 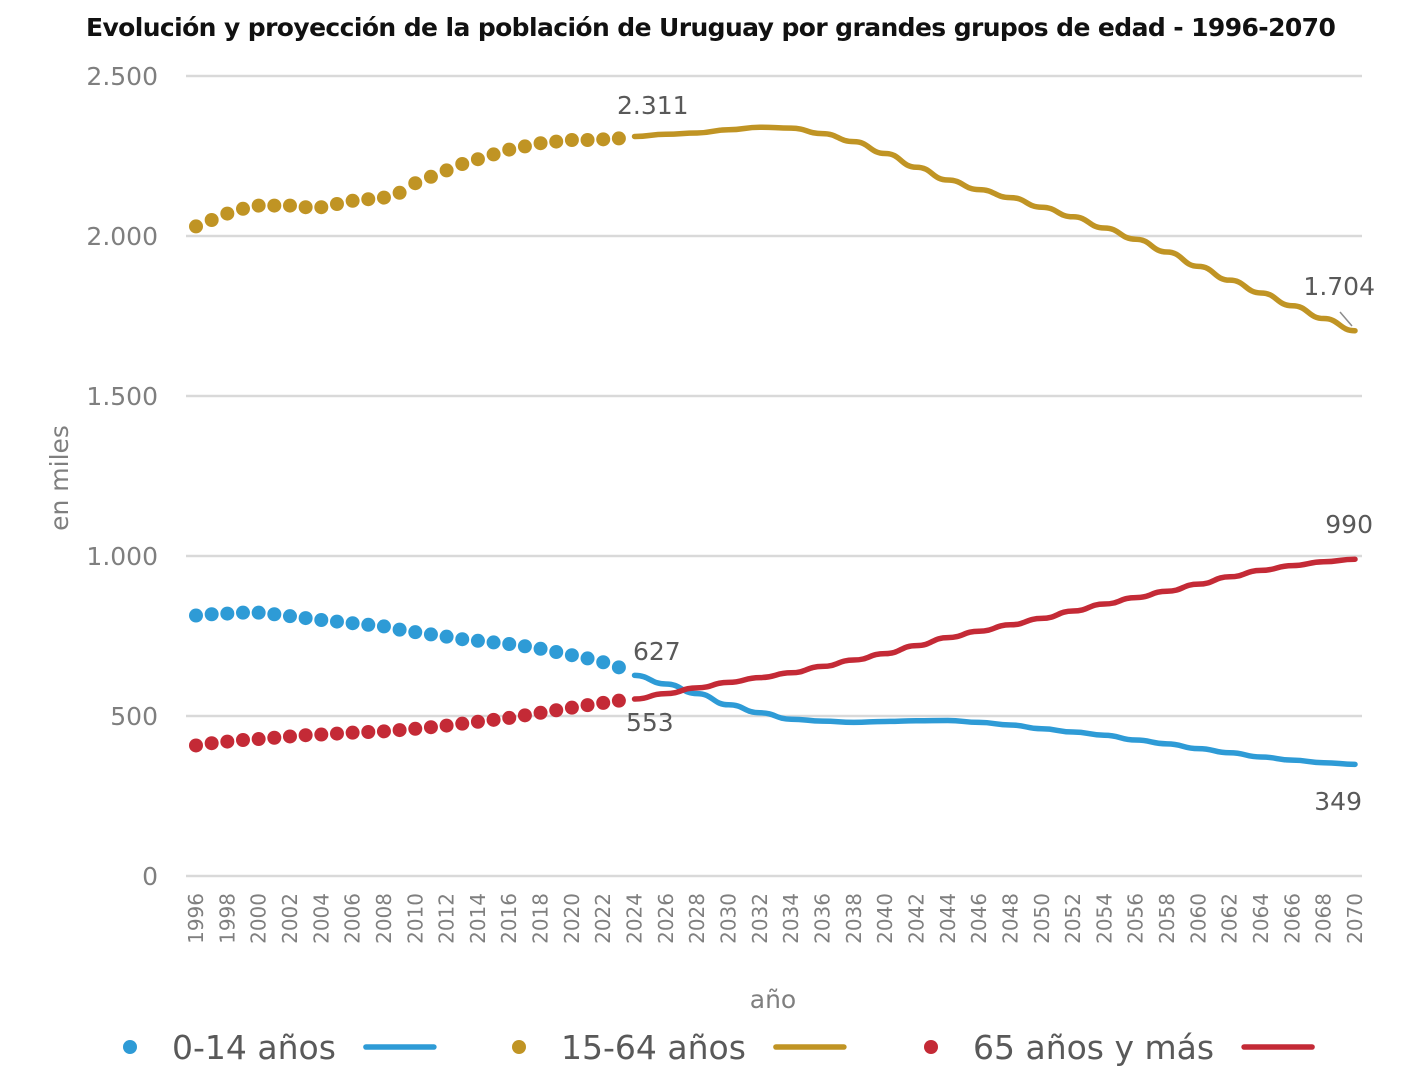 What do you see at coordinates (1230, 918) in the screenshot?
I see `x-tick-label: 2062` at bounding box center [1230, 918].